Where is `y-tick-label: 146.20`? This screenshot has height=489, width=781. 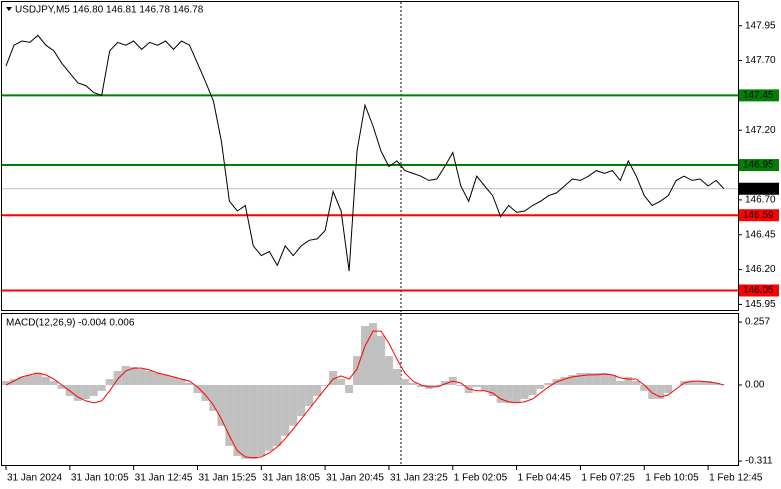 y-tick-label: 146.20 is located at coordinates (760, 269).